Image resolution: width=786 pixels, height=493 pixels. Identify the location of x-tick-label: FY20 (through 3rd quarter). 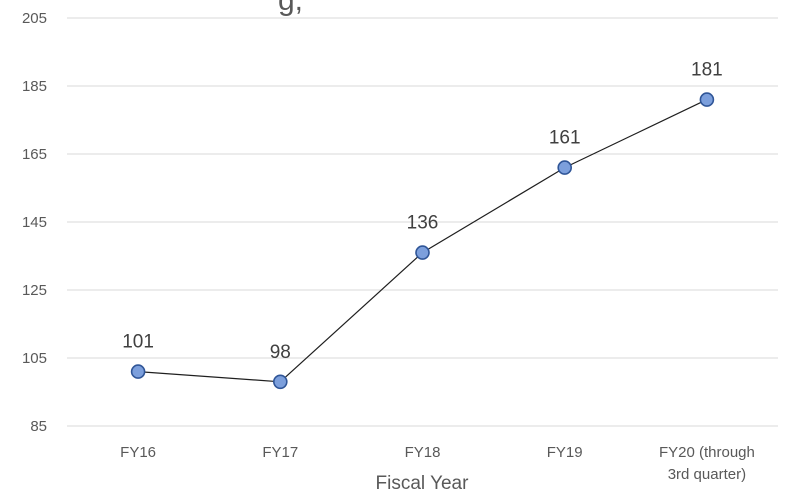
(707, 463).